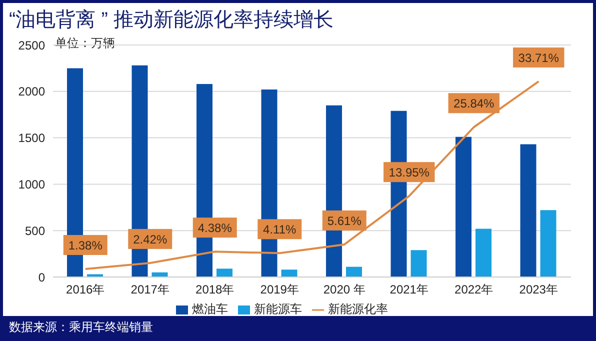 This screenshot has height=341, width=596. What do you see at coordinates (85, 245) in the screenshot?
I see `data-label: 1.38%` at bounding box center [85, 245].